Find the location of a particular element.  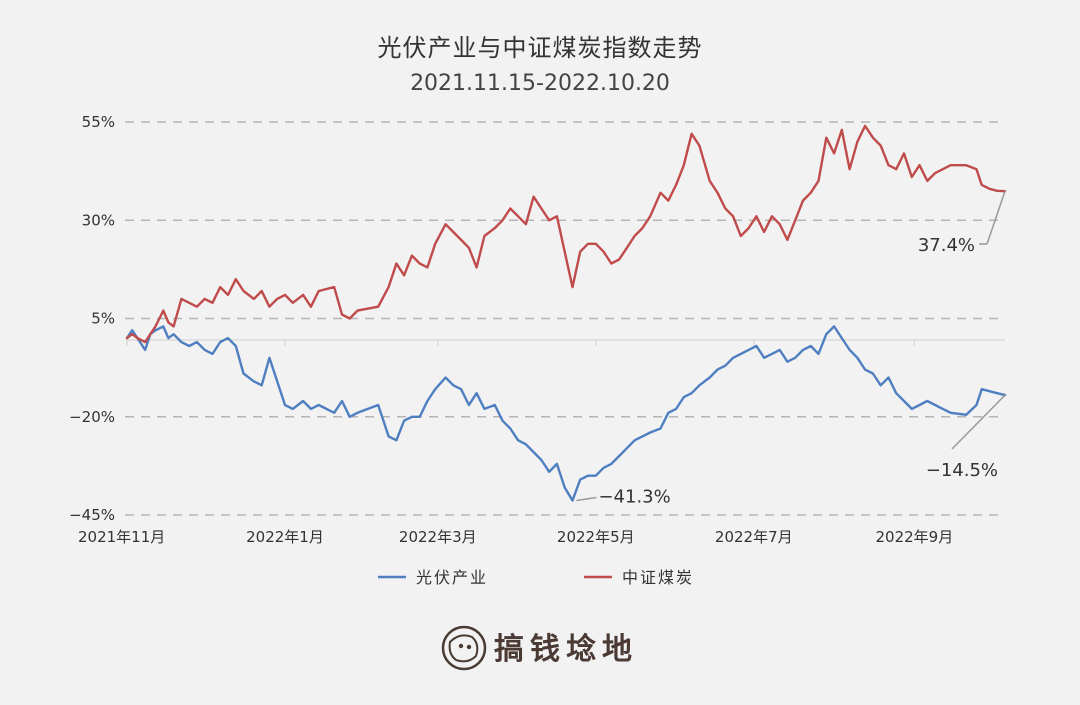

chart-title: 光伏产业与中证煤炭指数走势 is located at coordinates (540, 48).